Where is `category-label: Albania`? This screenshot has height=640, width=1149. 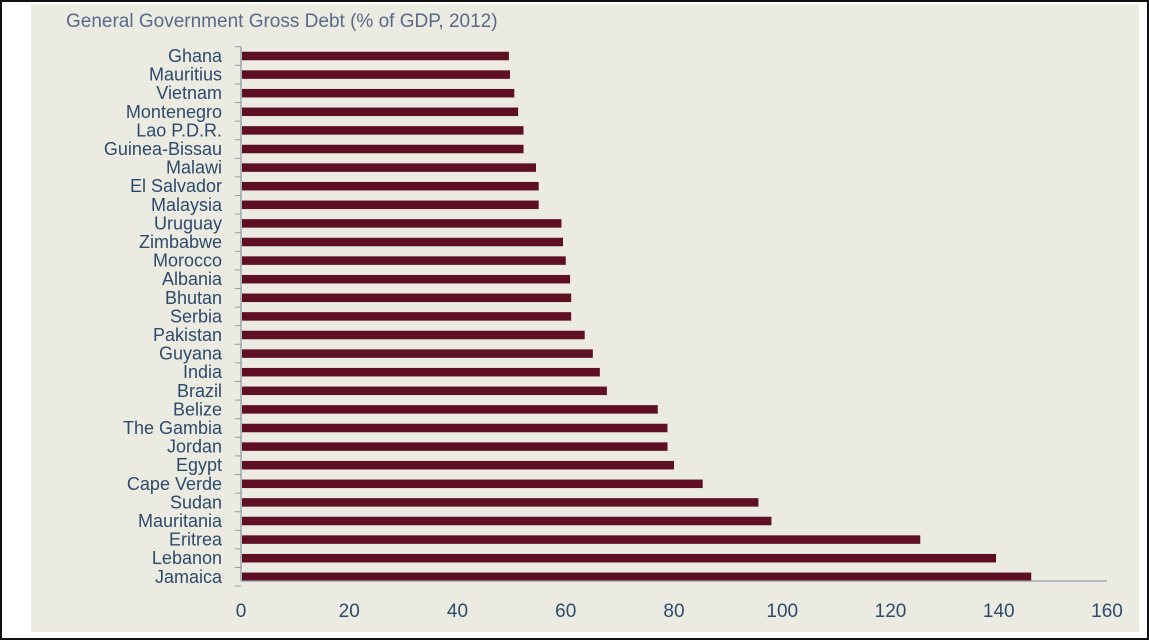 category-label: Albania is located at coordinates (192, 279).